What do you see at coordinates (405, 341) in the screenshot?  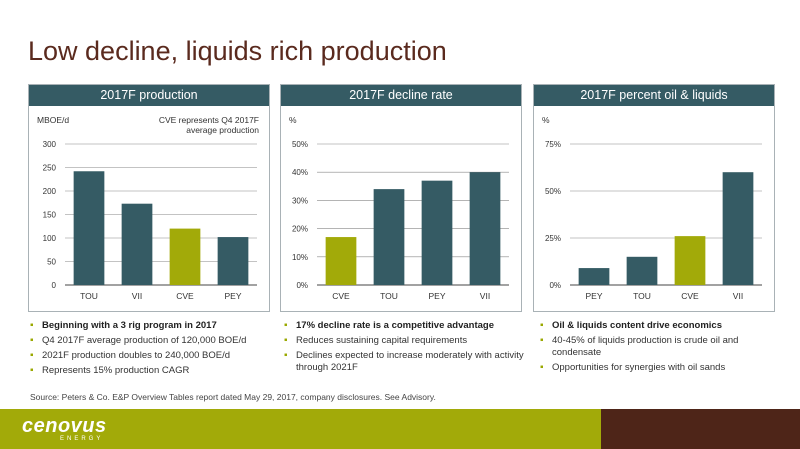 I see `bullet-item: Reduces sustaining capital requirements` at bounding box center [405, 341].